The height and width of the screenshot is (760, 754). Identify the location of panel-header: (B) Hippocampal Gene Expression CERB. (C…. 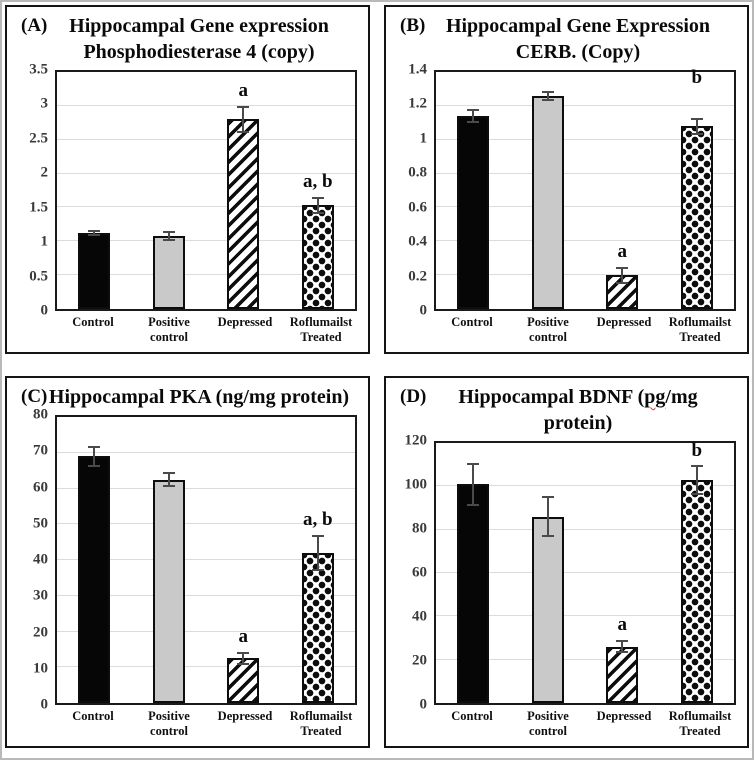
(567, 39).